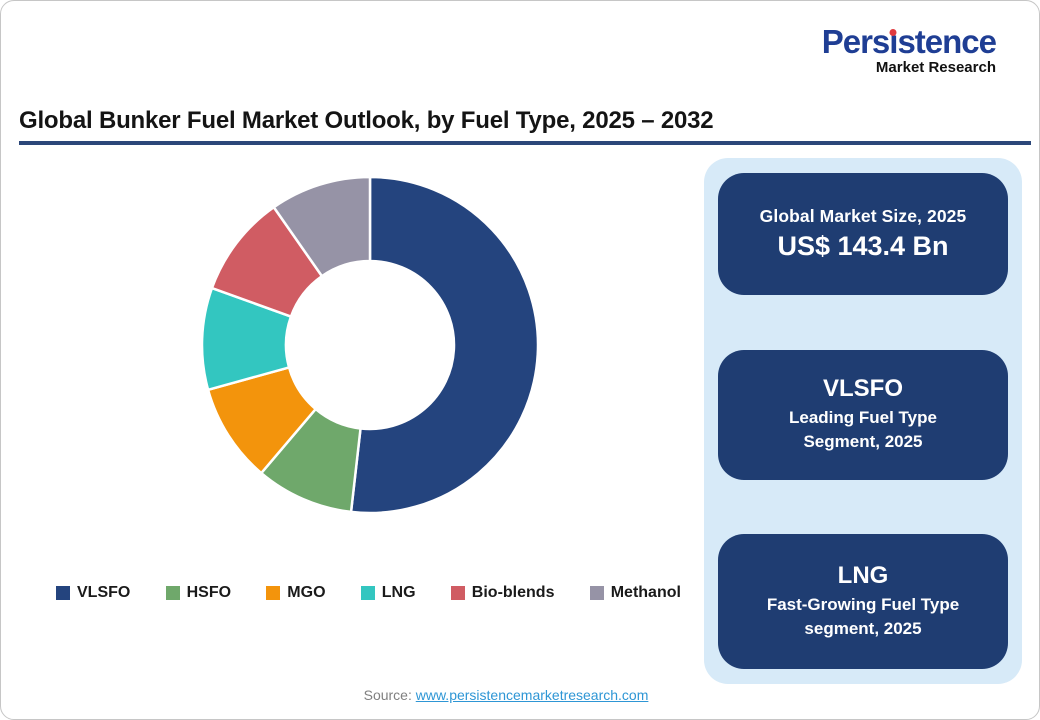  Describe the element at coordinates (863, 576) in the screenshot. I see `fast-growing-segment-name: LNG` at that location.